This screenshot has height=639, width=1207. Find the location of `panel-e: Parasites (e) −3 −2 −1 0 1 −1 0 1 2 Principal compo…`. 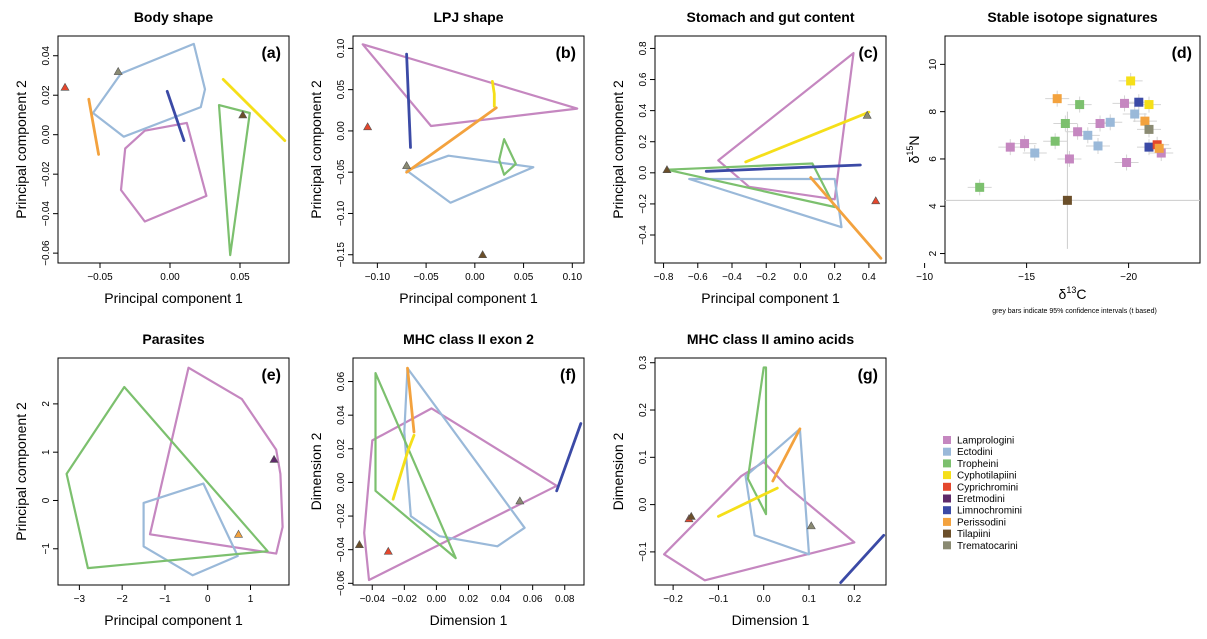

panel-e: Parasites (e) −3 −2 −1 0 1 −1 0 1 2 Principal compo… is located at coordinates (151, 479).